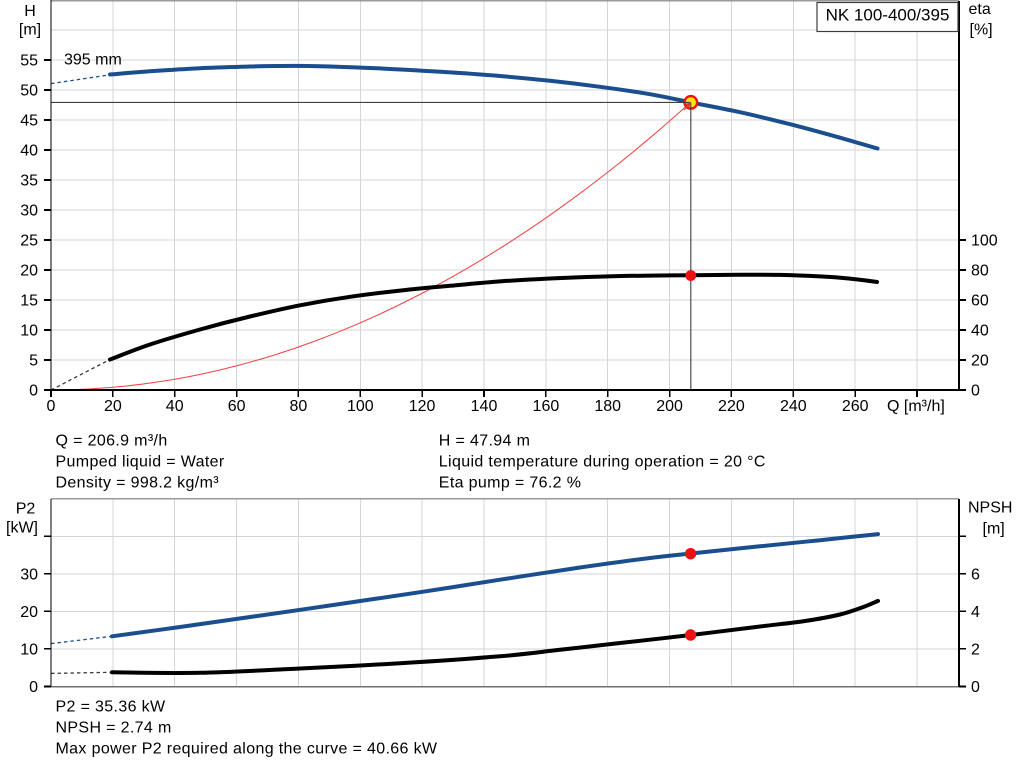  Describe the element at coordinates (93, 60) in the screenshot. I see `svg-text: 395 mm` at that location.